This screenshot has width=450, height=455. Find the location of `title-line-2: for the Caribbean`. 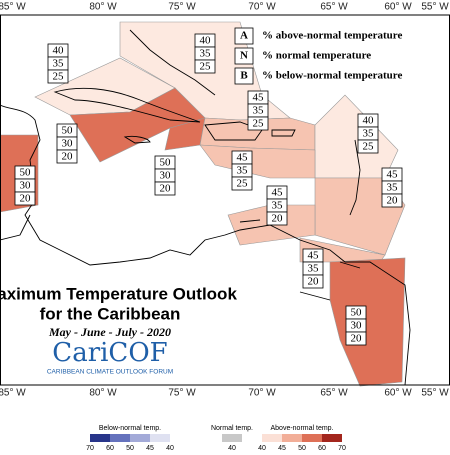

title-line-2: for the Caribbean is located at coordinates (110, 313).